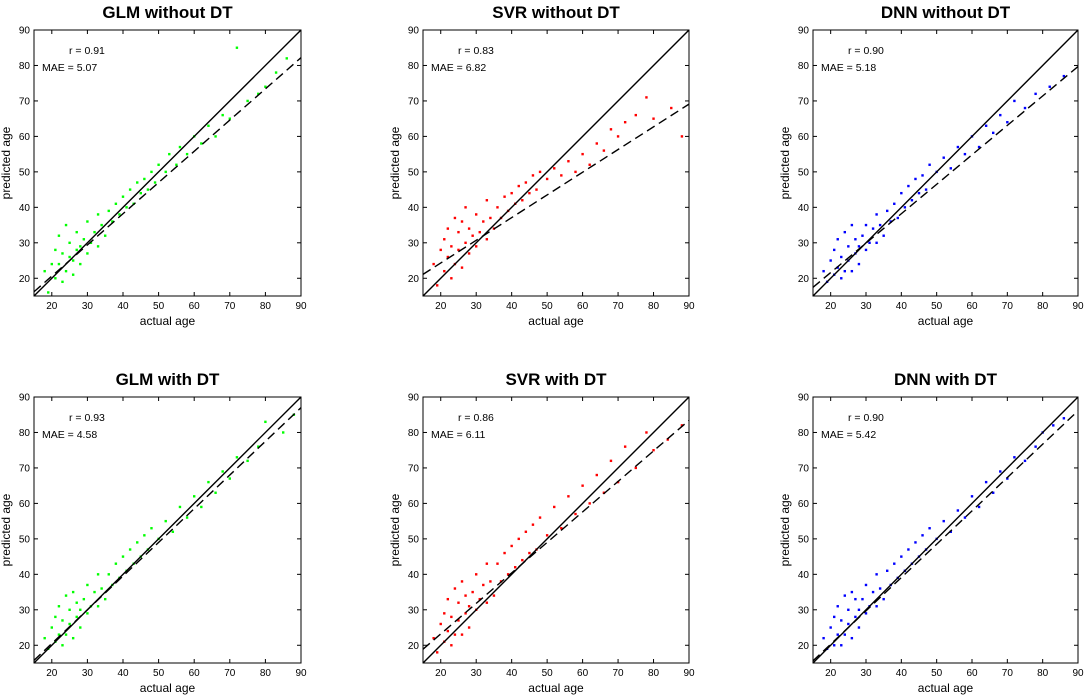 The height and width of the screenshot is (697, 1084). I want to click on y-axis-label: predicted age, so click(6, 162).